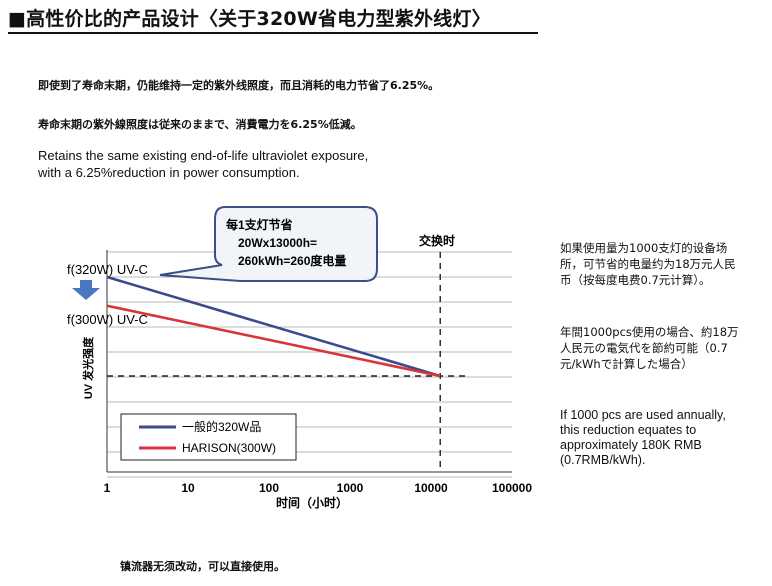  I want to click on side-note-english-line-1: If 1000 pcs are used annually,, so click(643, 415).